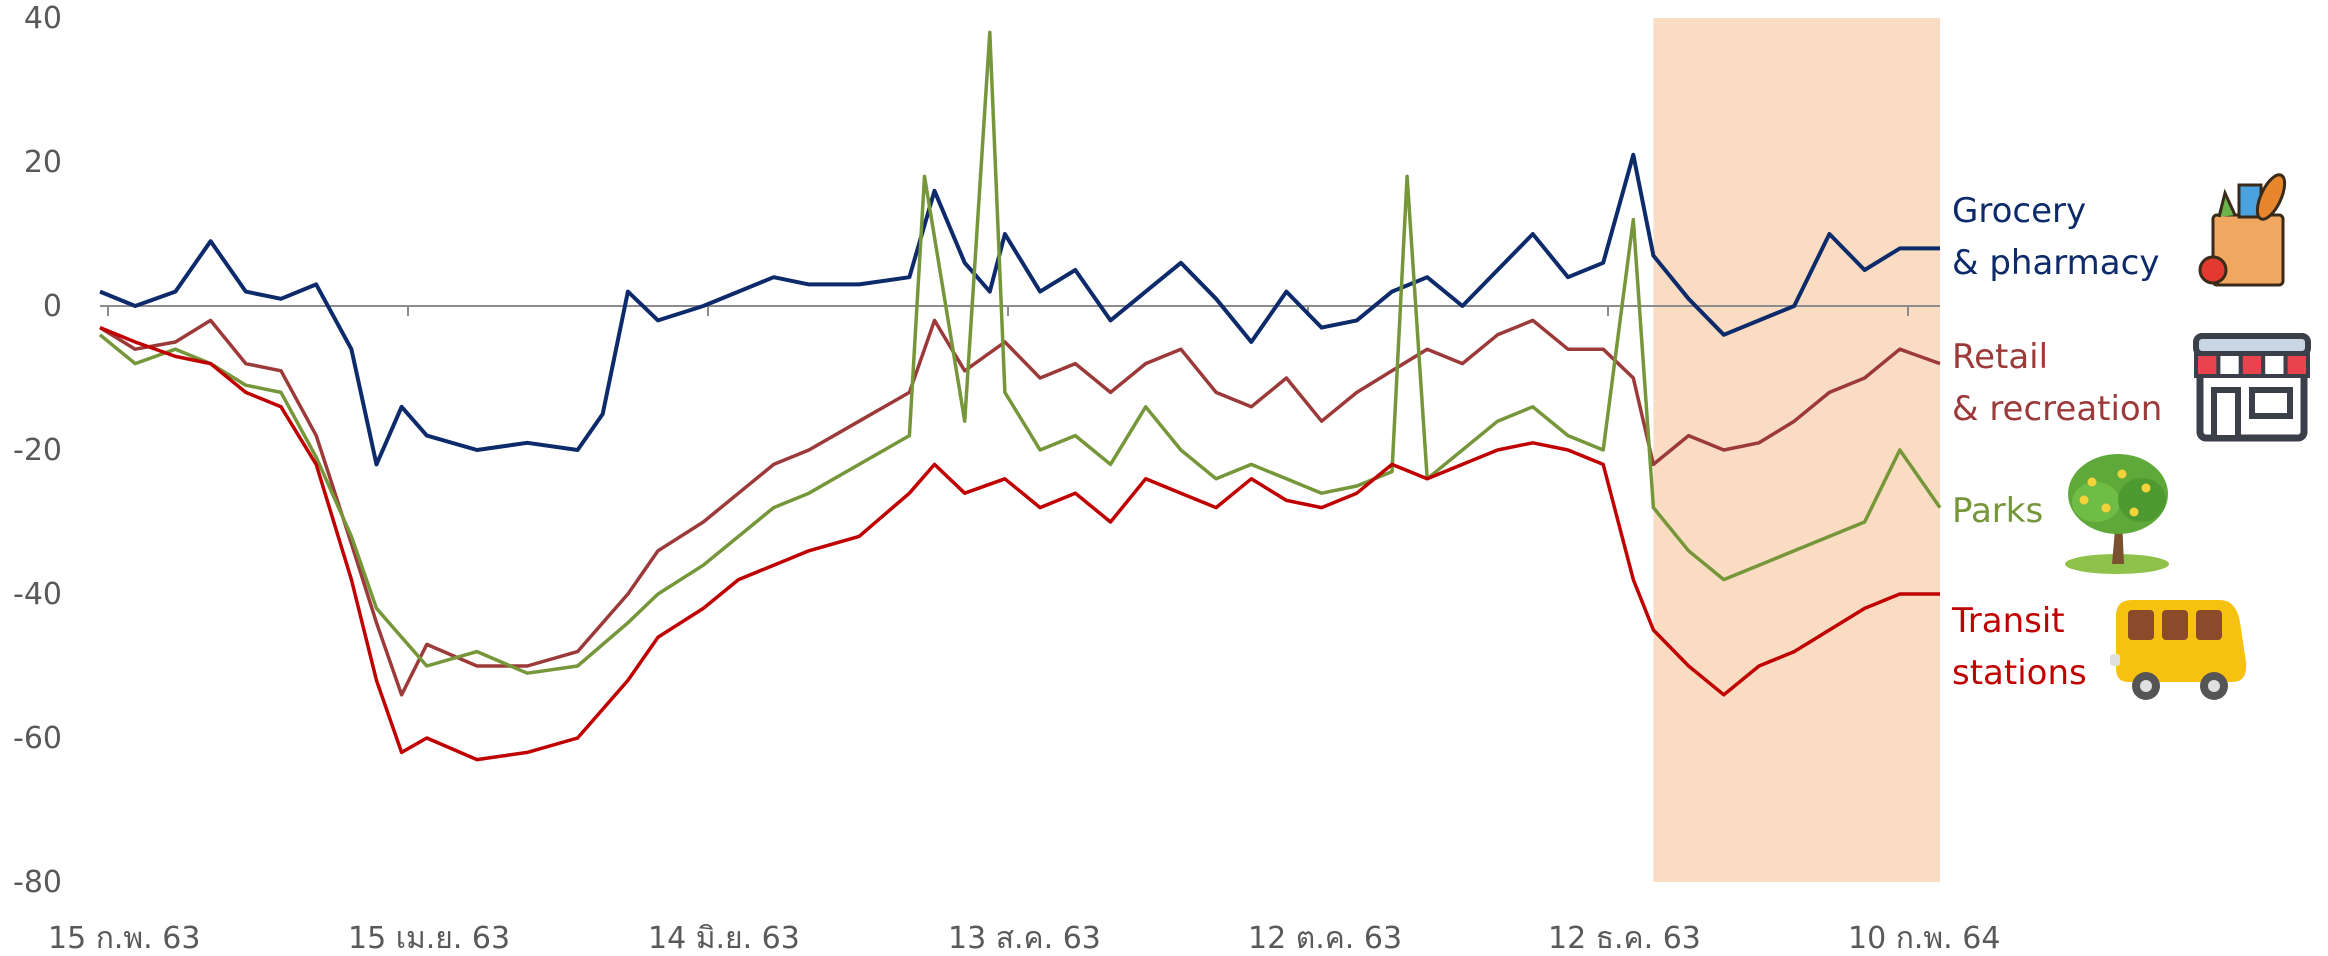 The image size is (2328, 956). What do you see at coordinates (1924, 938) in the screenshot?
I see `x-tick-label: 10 ก.พ. 64` at bounding box center [1924, 938].